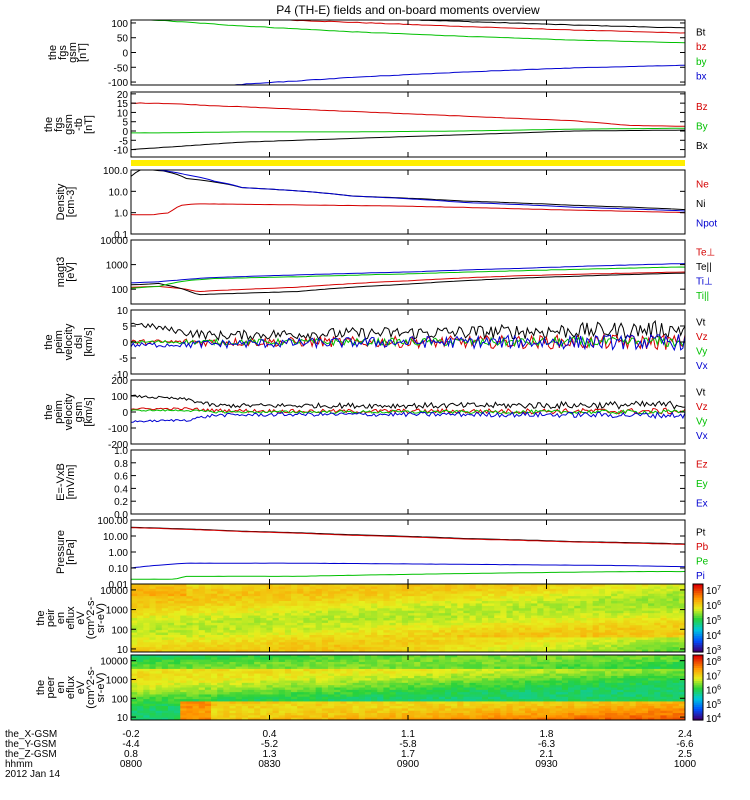  I want to click on colorbar-cell, so click(698, 590).